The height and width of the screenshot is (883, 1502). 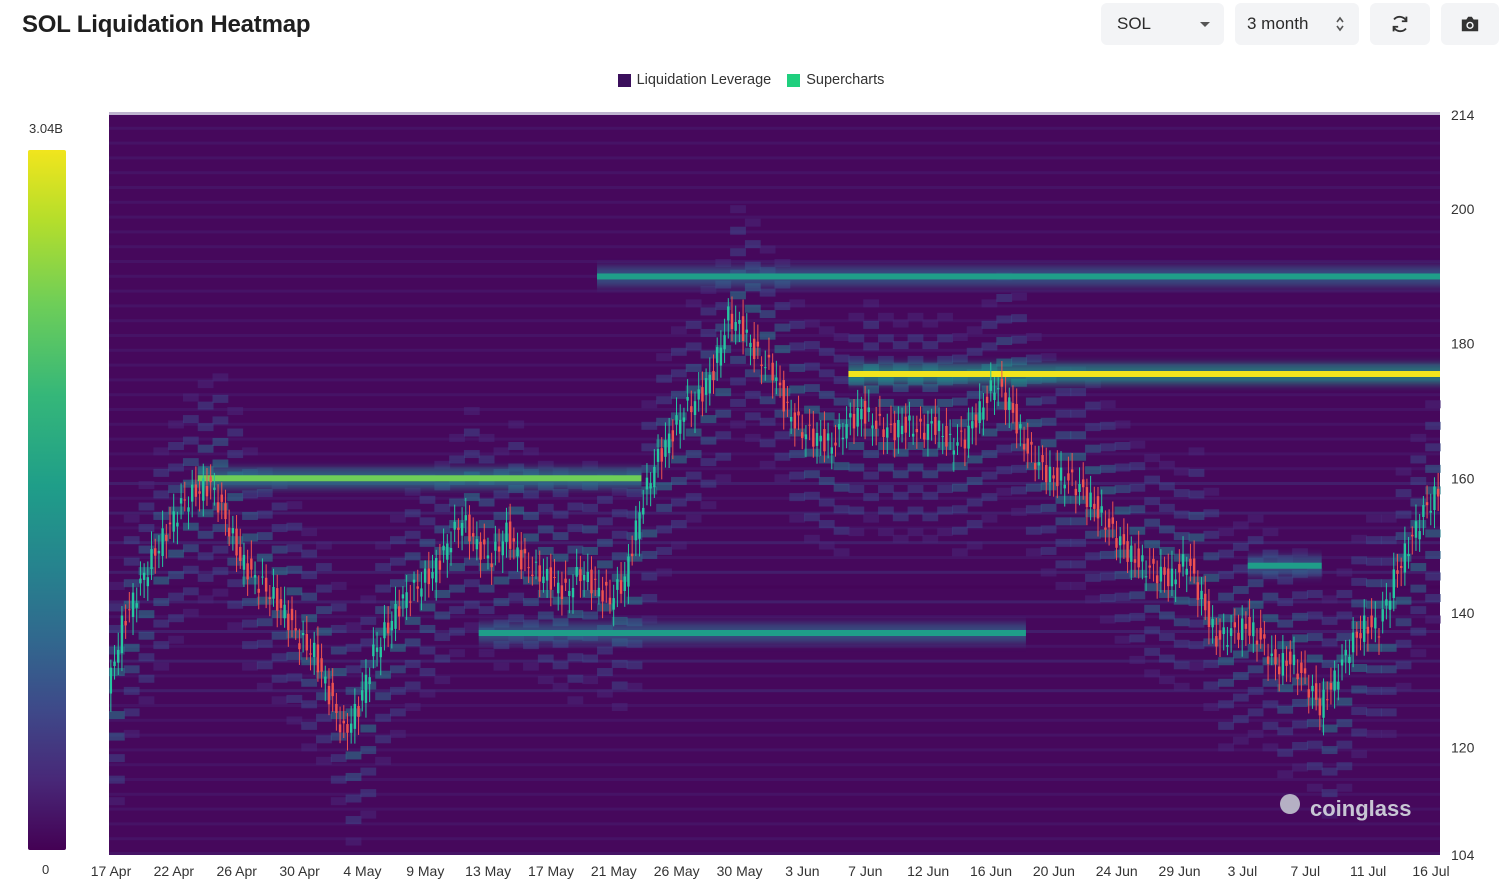 I want to click on legend-item-supercharts: Supercharts, so click(x=835, y=80).